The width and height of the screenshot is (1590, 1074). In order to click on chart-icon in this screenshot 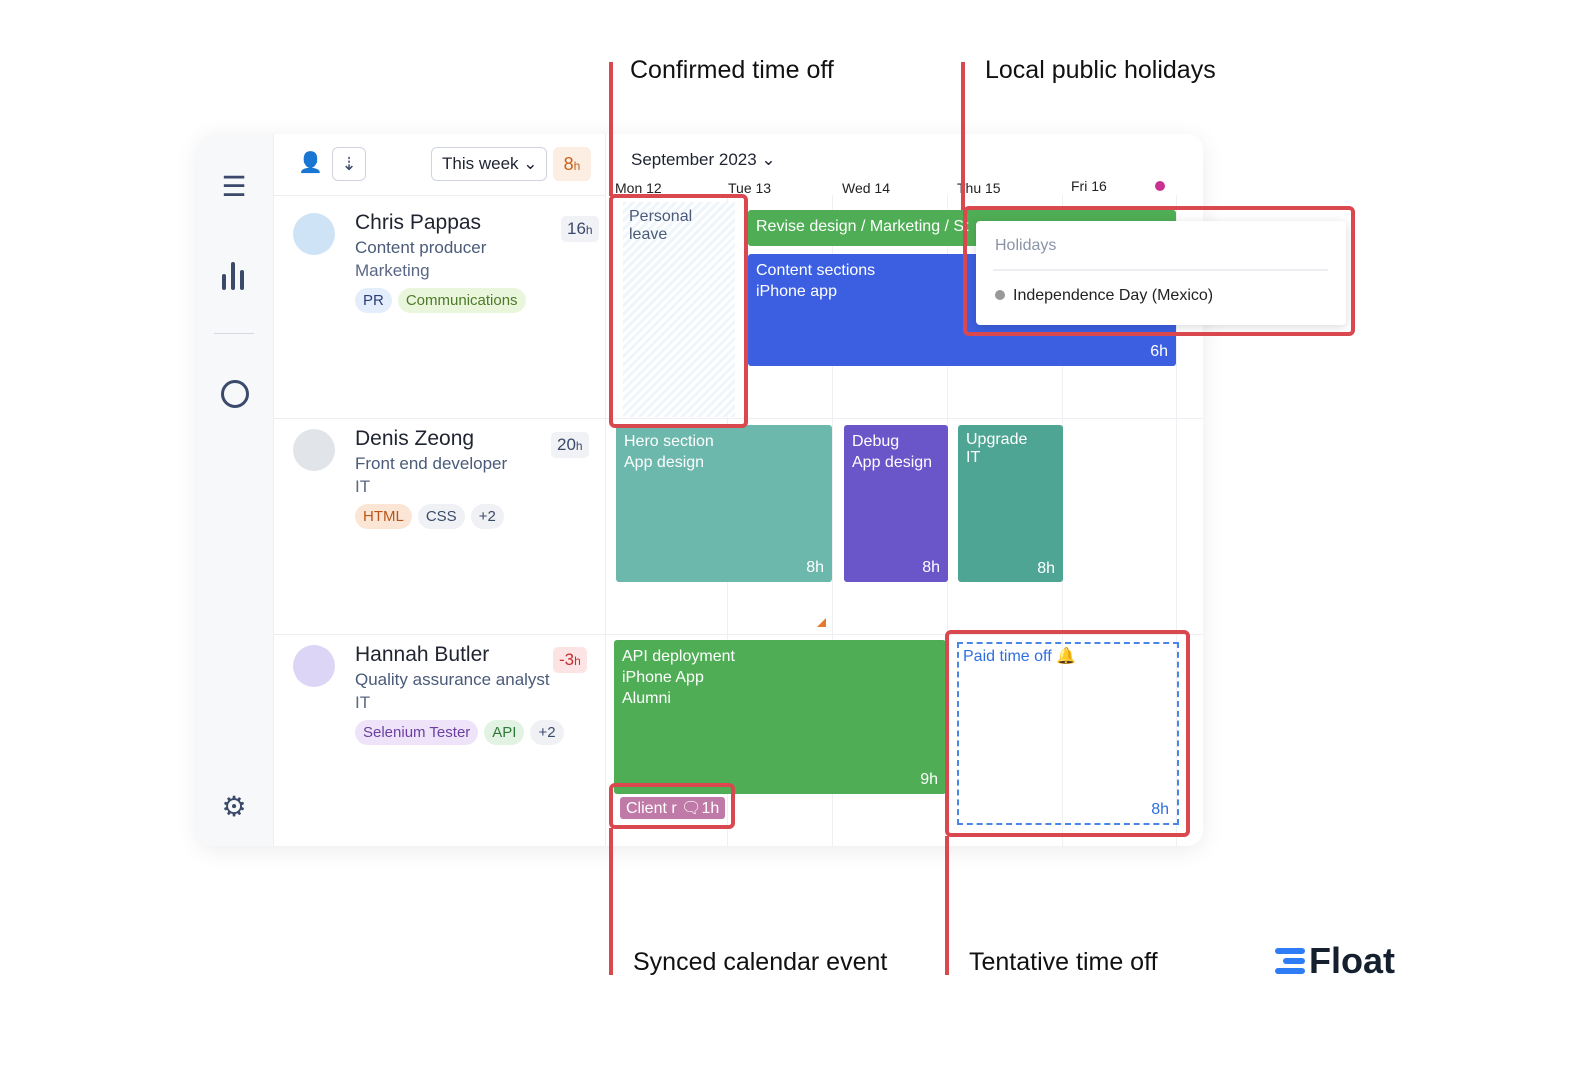, I will do `click(233, 276)`.